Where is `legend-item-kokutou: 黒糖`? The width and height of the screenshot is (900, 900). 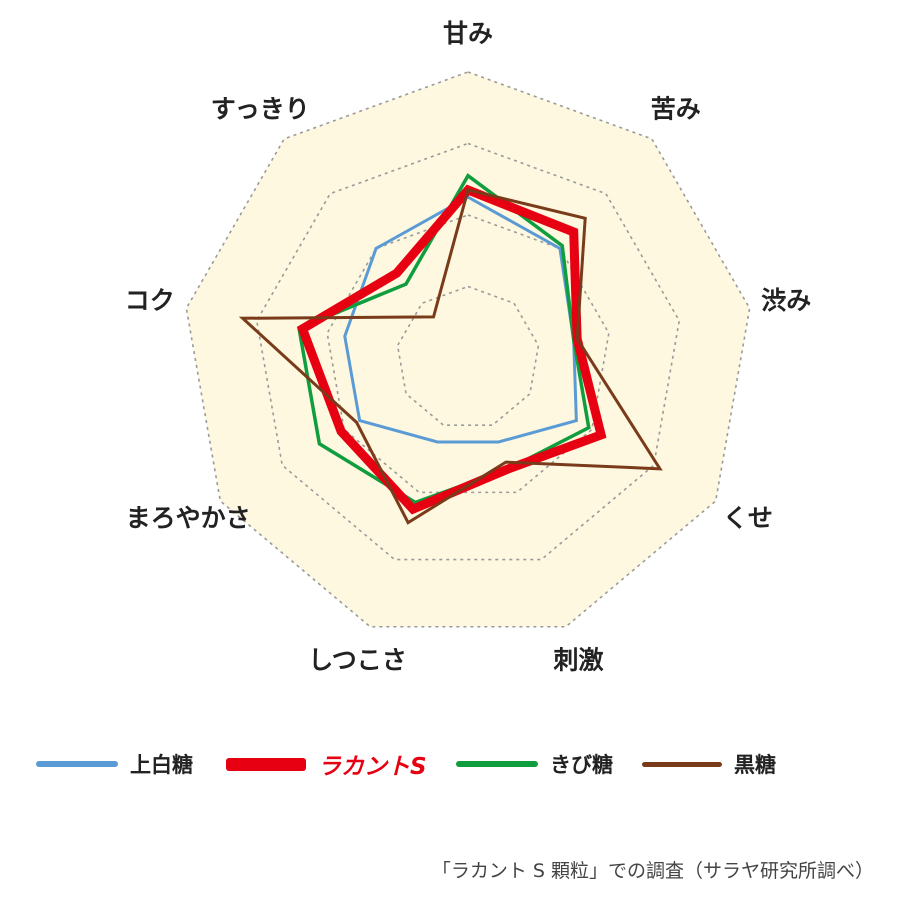
legend-item-kokutou: 黒糖 is located at coordinates (709, 764).